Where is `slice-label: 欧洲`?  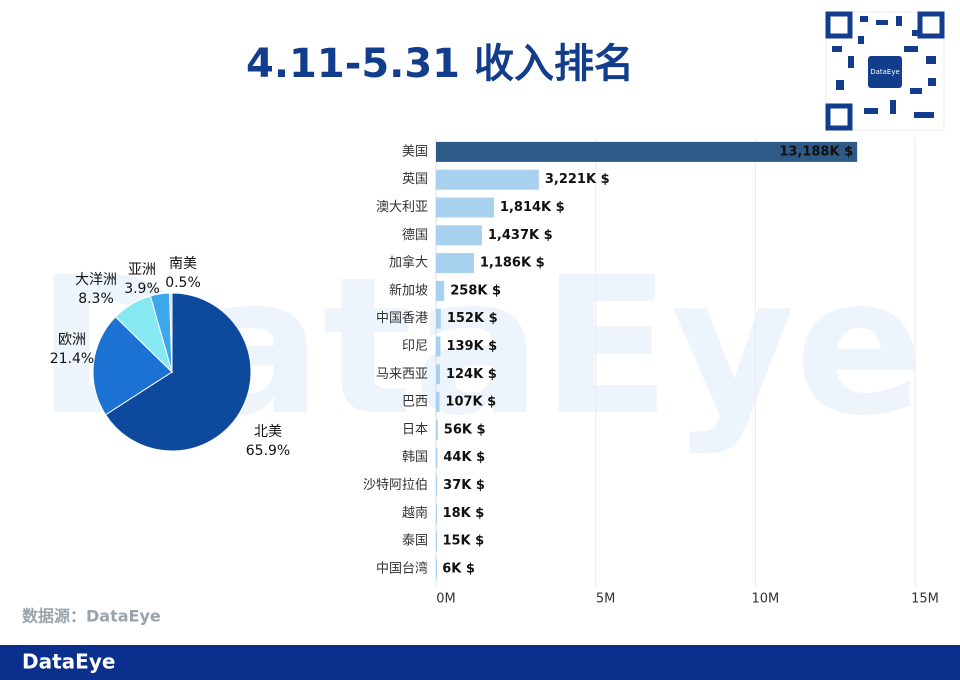 slice-label: 欧洲 is located at coordinates (72, 340).